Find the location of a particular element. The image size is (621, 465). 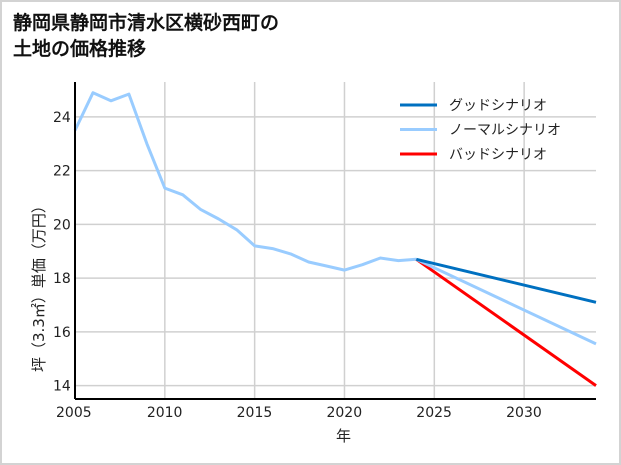

y-tick-label: 22 is located at coordinates (62, 172).